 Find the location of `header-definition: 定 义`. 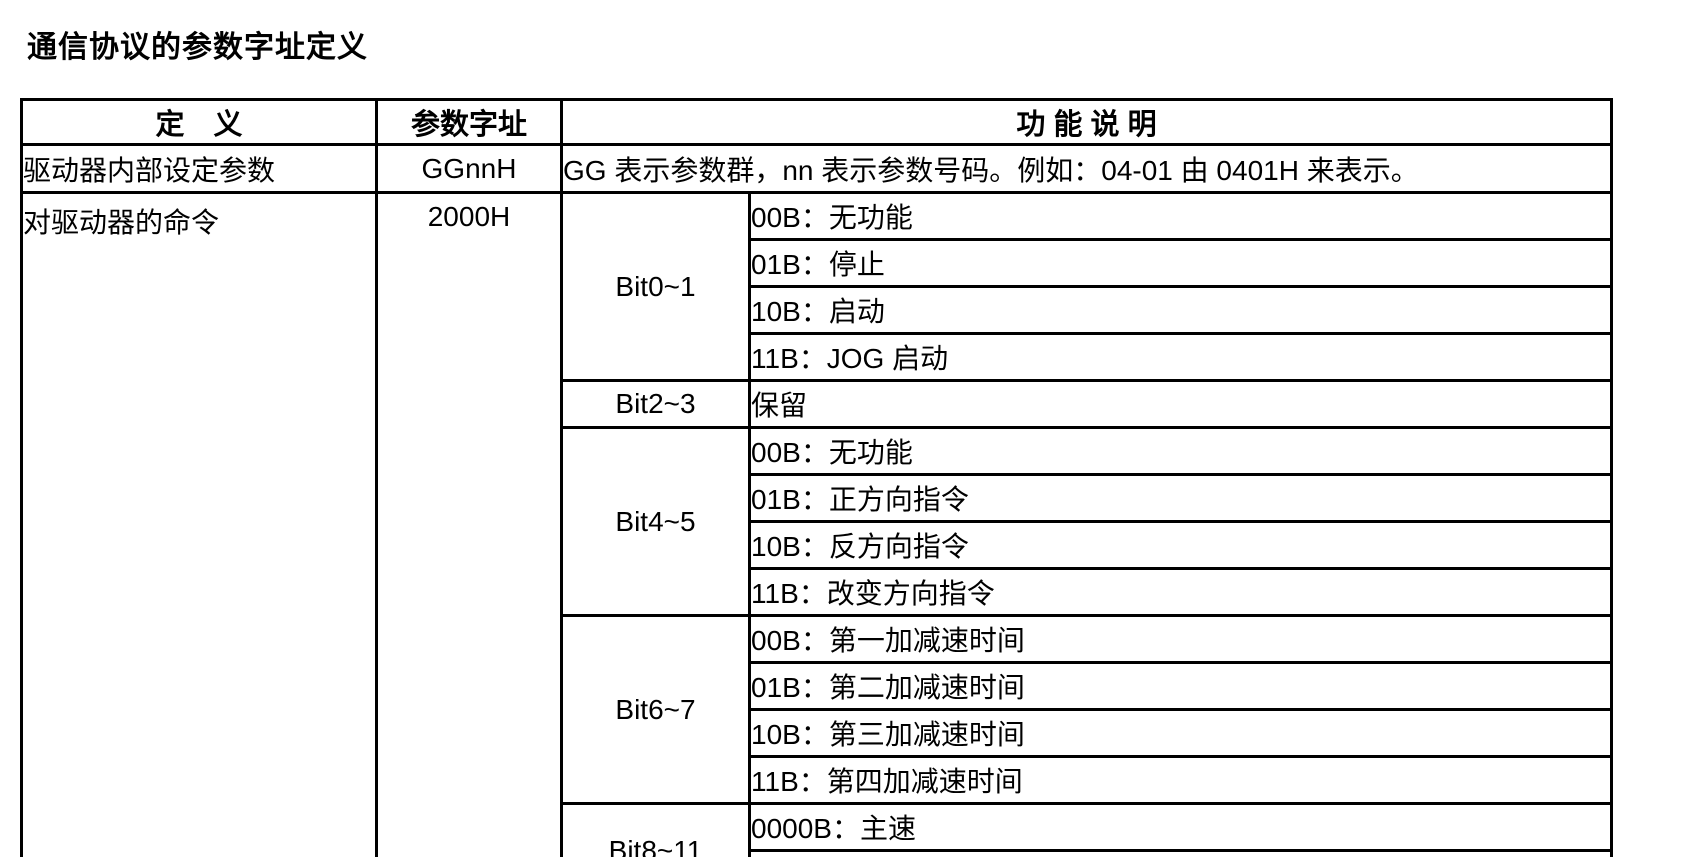

header-definition: 定 义 is located at coordinates (199, 122).